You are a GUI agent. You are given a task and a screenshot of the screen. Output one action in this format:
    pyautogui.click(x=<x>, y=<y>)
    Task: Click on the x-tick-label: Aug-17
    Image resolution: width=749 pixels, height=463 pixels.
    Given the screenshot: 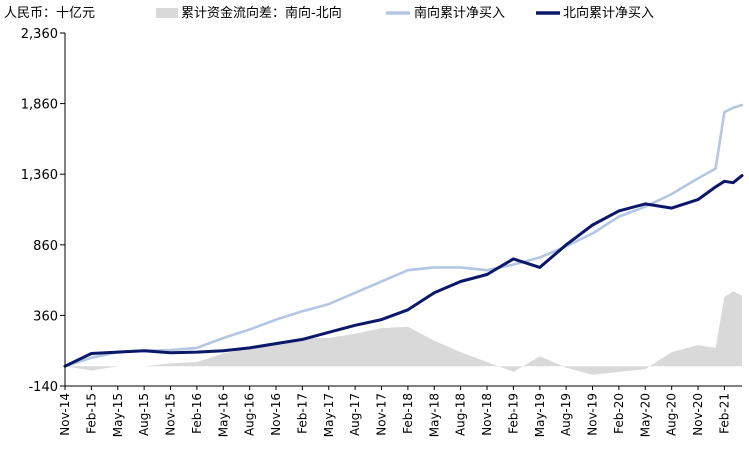 What is the action you would take?
    pyautogui.click(x=355, y=414)
    